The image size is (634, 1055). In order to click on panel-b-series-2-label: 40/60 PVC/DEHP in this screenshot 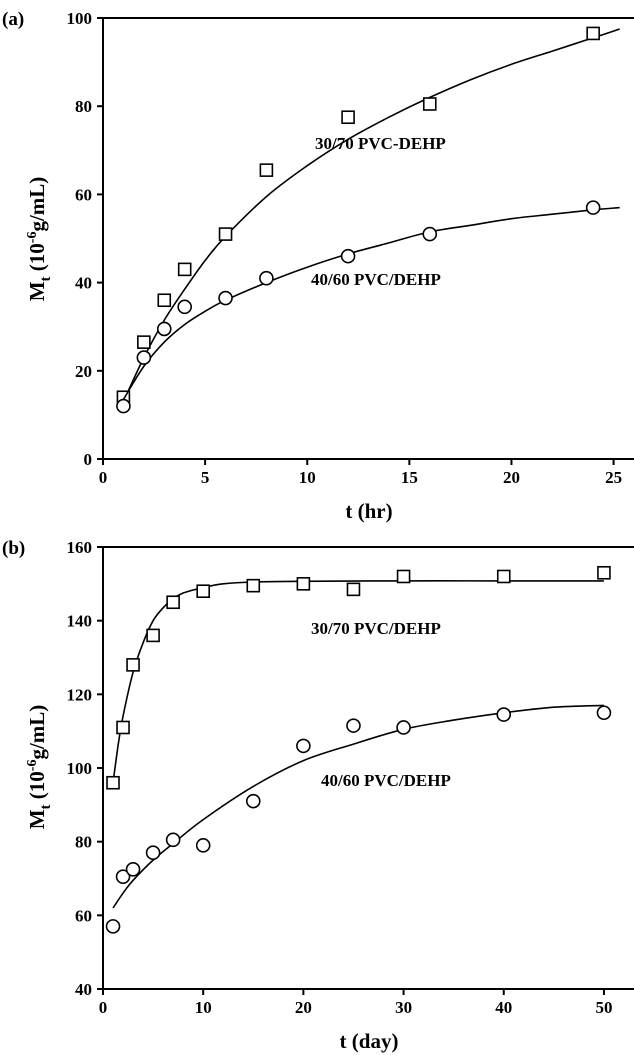, I will do `click(386, 780)`.